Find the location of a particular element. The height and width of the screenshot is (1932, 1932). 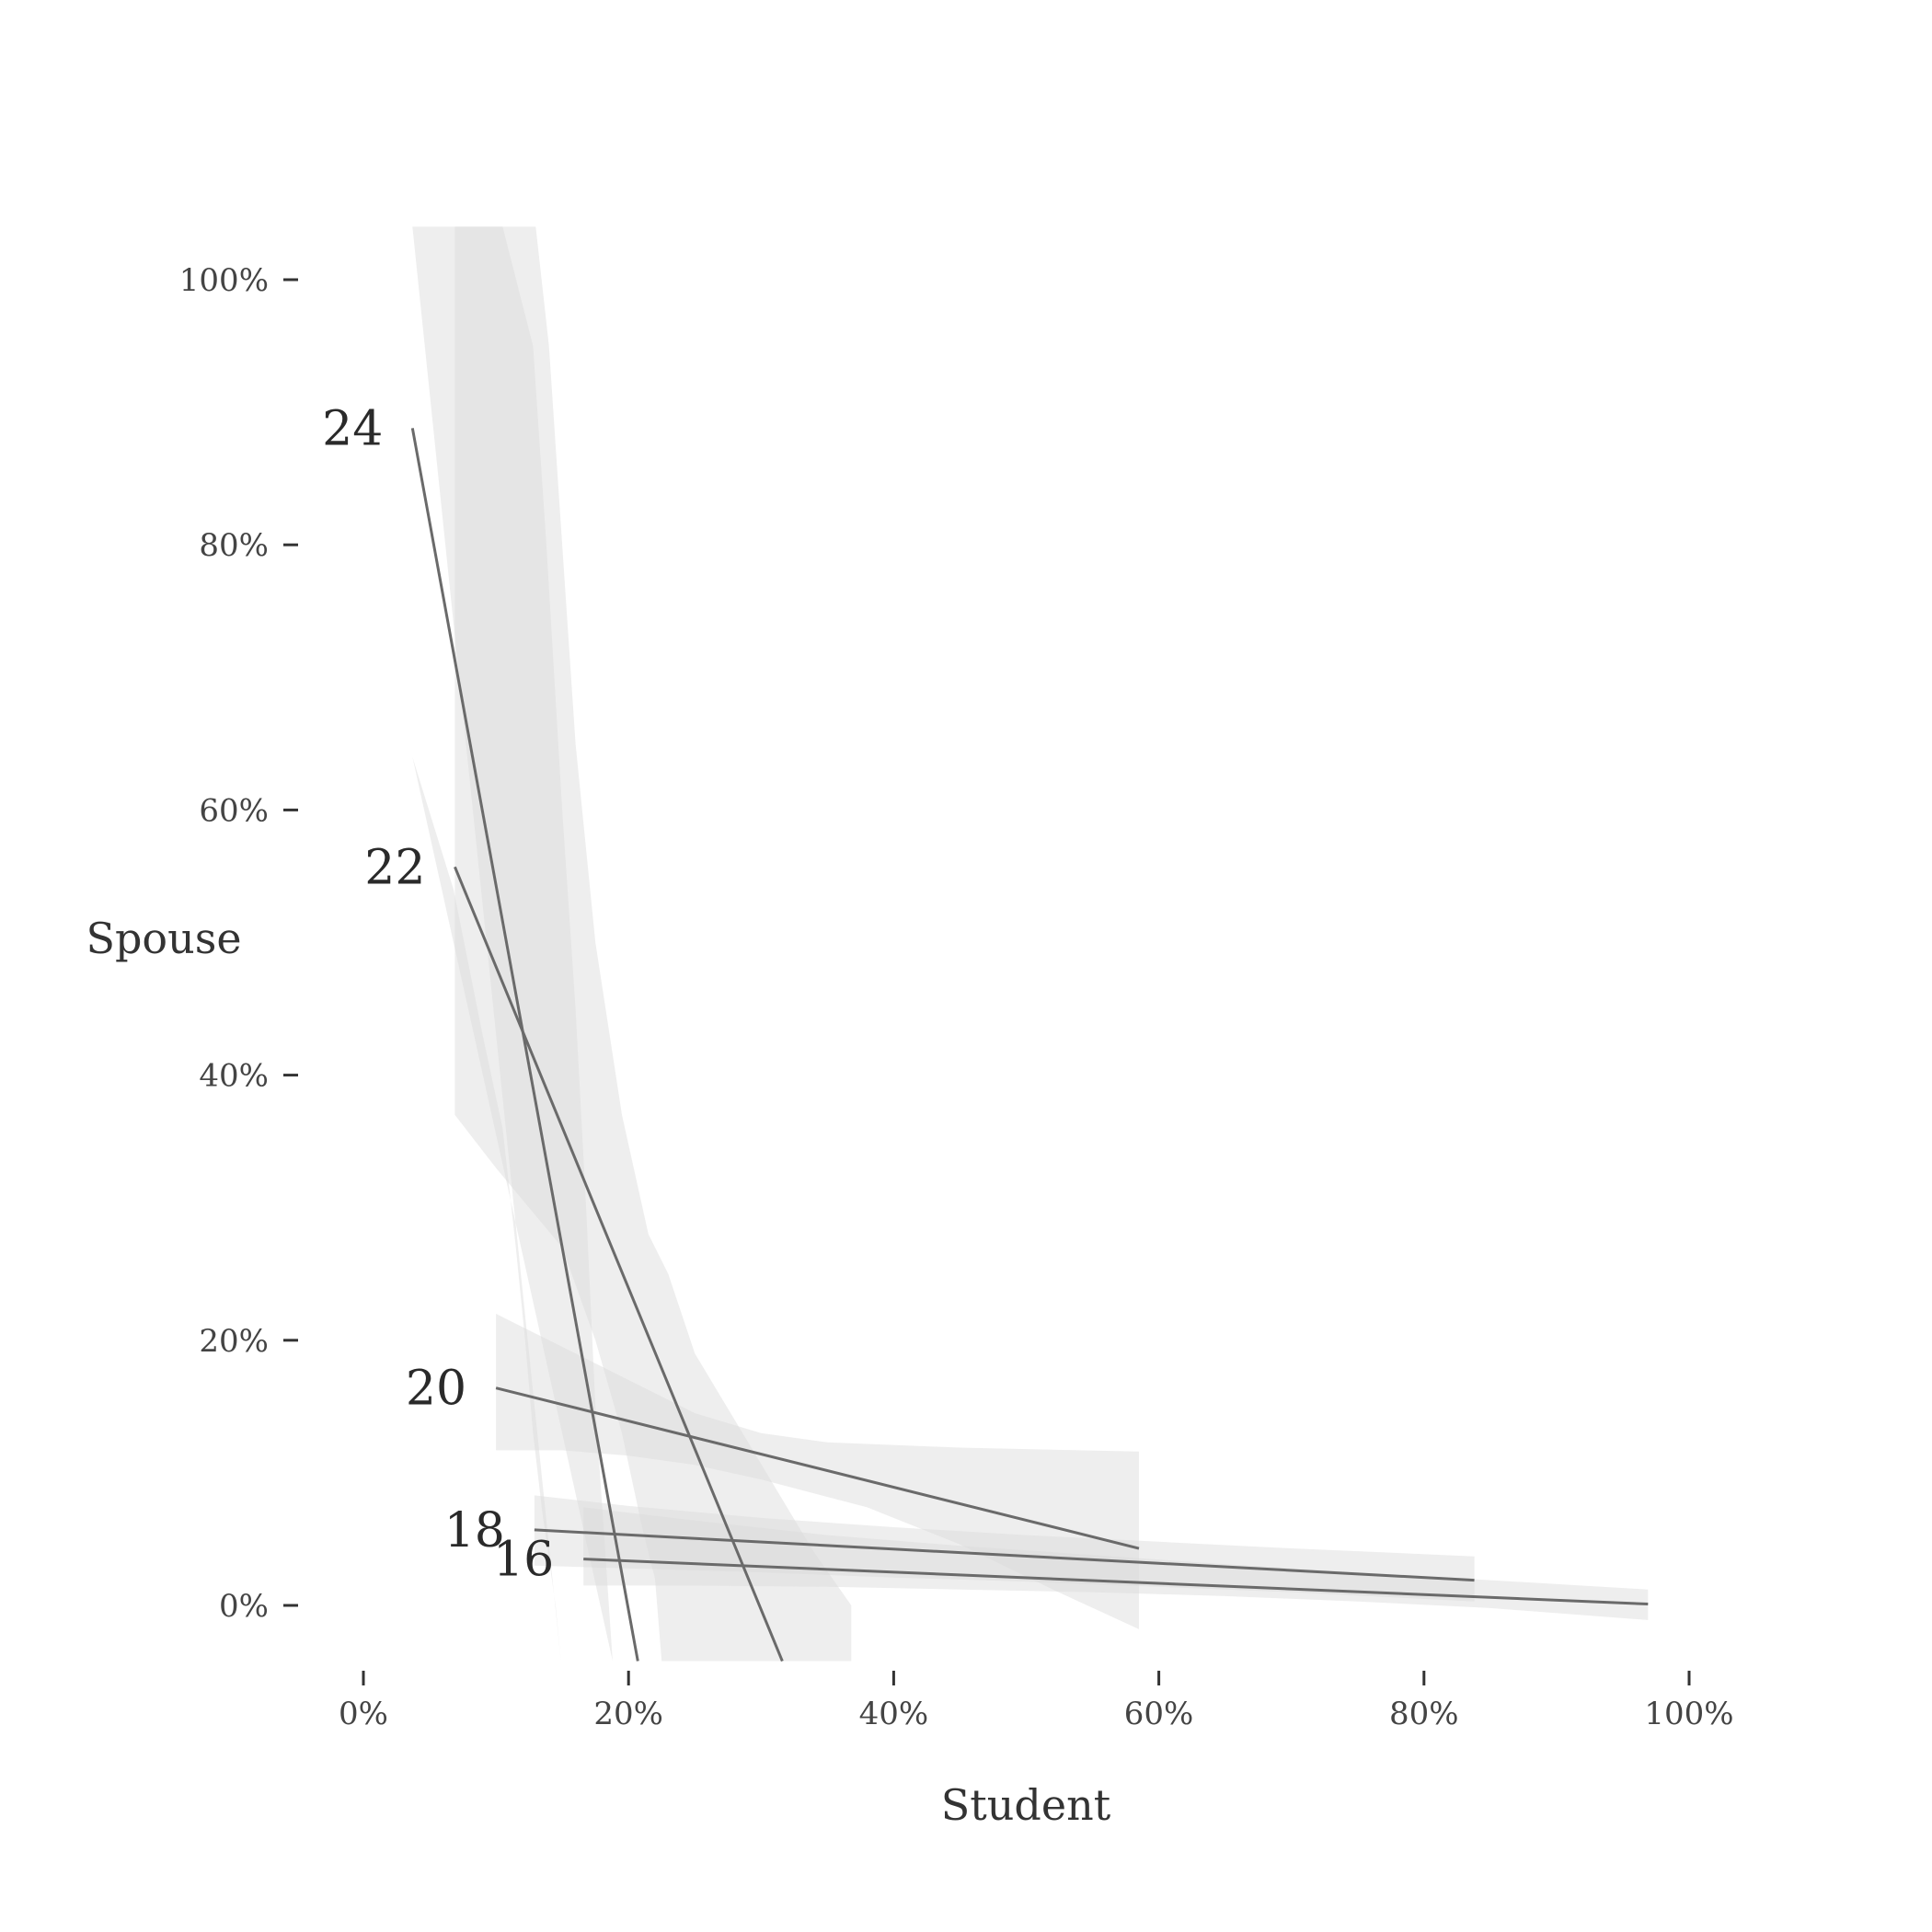

x-tick-label-40: 40% is located at coordinates (894, 1714).